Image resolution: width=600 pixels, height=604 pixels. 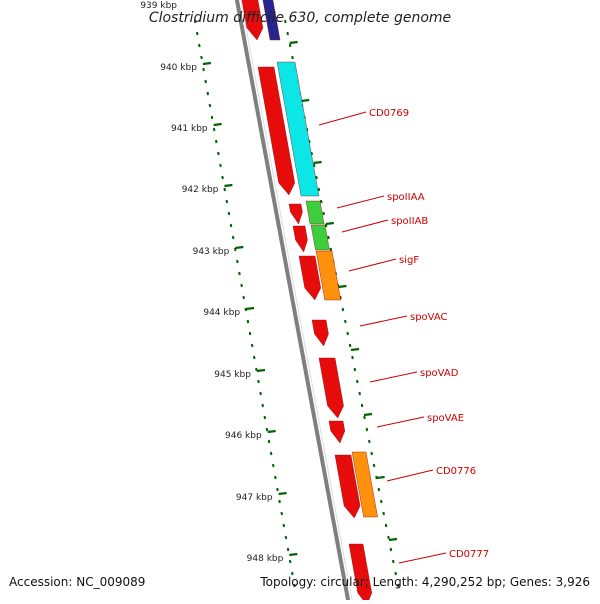 What do you see at coordinates (211, 252) in the screenshot?
I see `kbp-label: 943 kbp` at bounding box center [211, 252].